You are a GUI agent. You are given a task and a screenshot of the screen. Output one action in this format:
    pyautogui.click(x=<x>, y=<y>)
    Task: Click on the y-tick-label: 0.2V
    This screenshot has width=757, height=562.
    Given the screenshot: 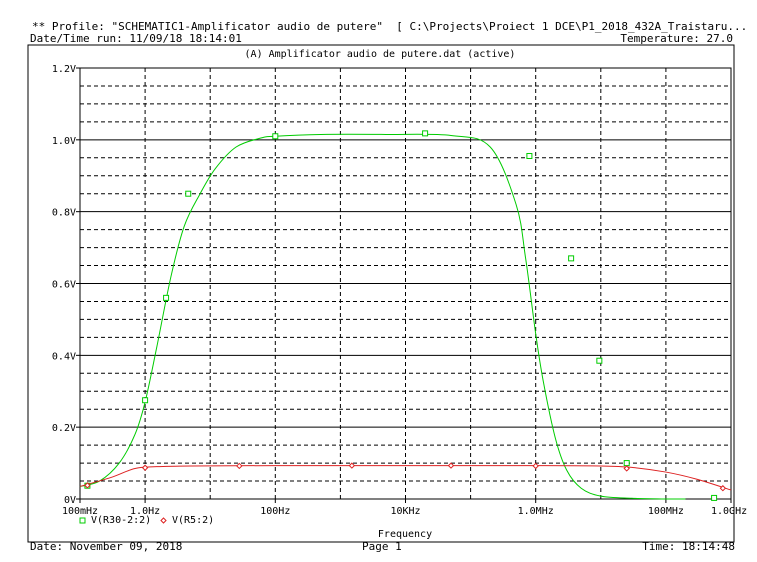 What is the action you would take?
    pyautogui.click(x=64, y=428)
    